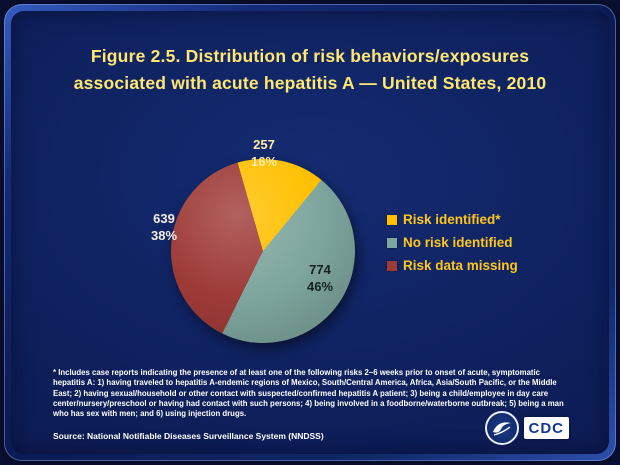  I want to click on pie-chart, so click(263, 251).